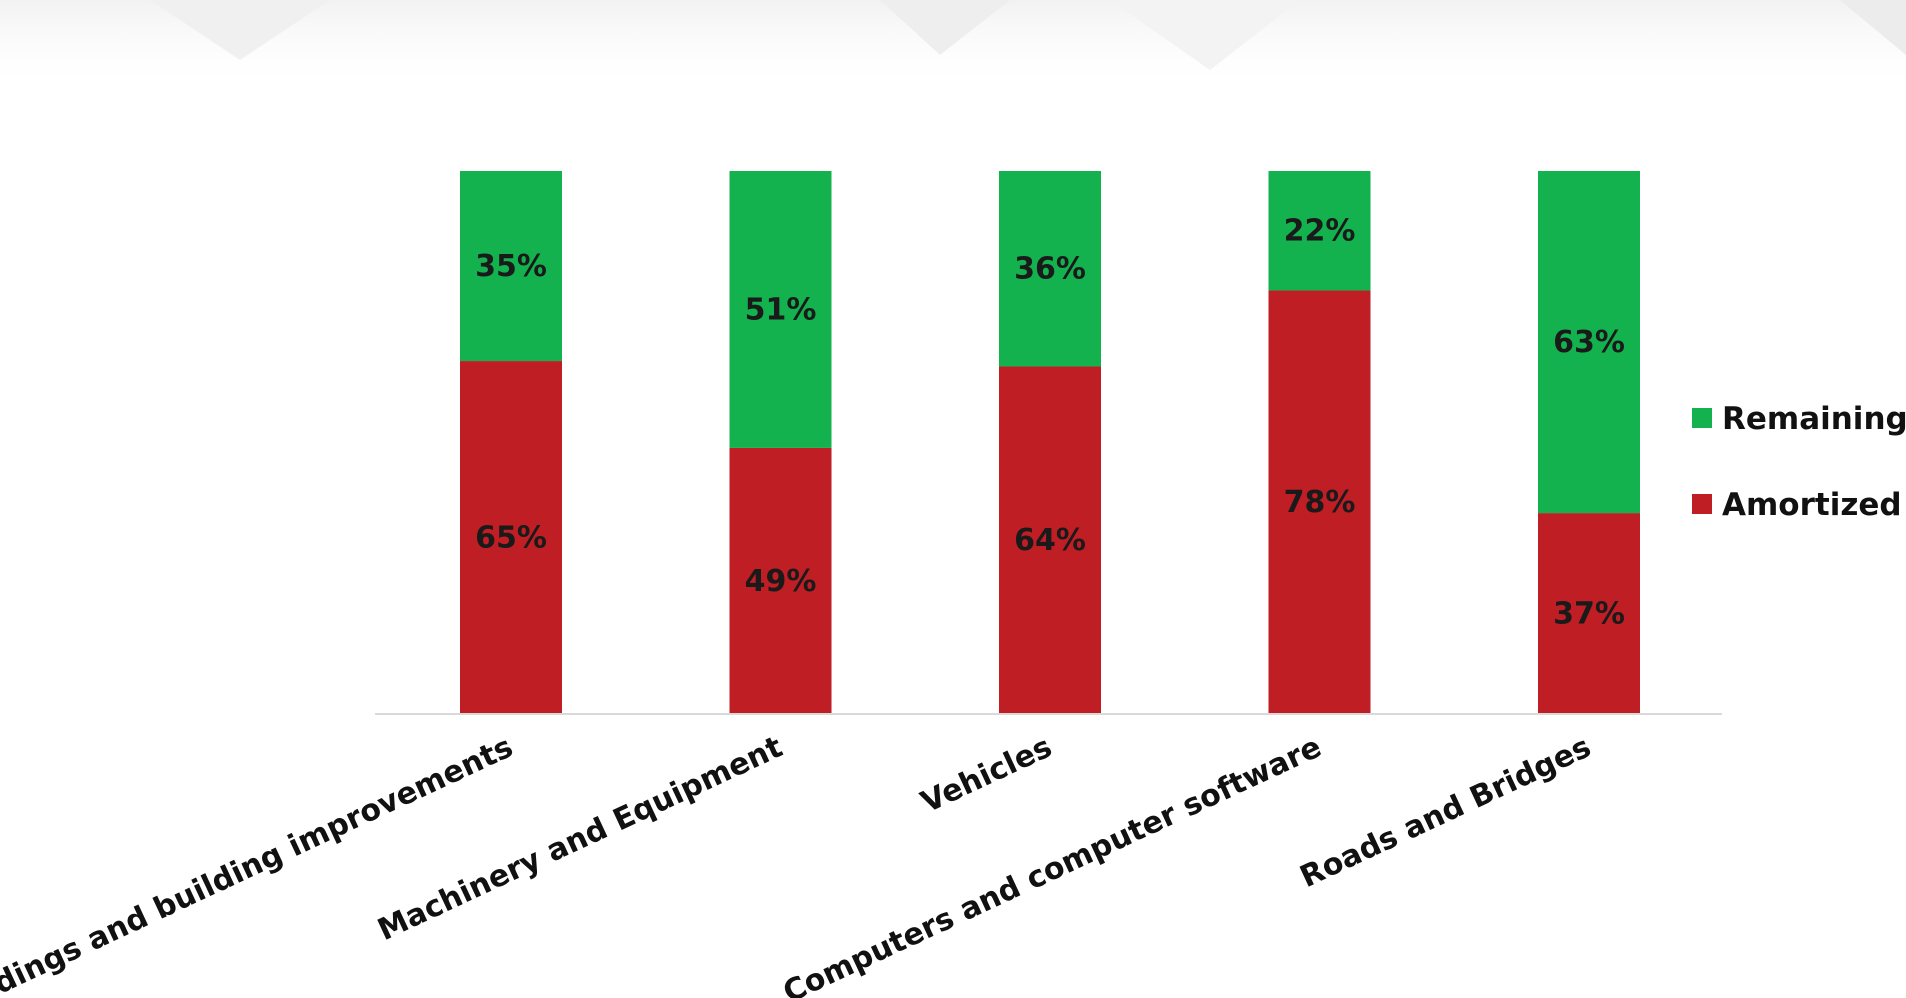 The width and height of the screenshot is (1906, 998). What do you see at coordinates (1702, 418) in the screenshot?
I see `legend-swatch-remaining` at bounding box center [1702, 418].